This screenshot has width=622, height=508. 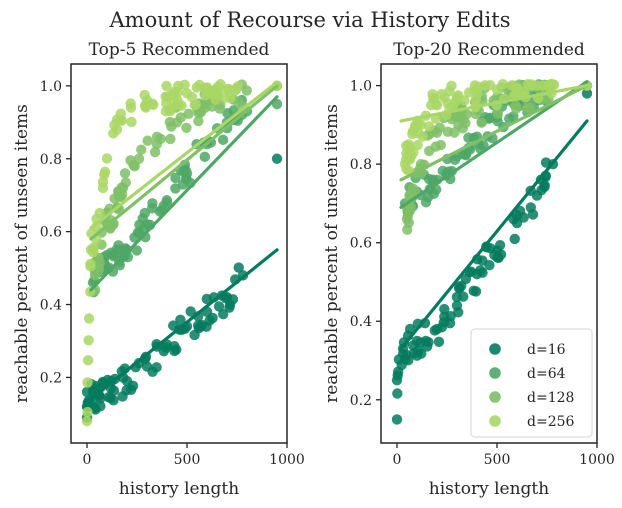 What do you see at coordinates (531, 383) in the screenshot?
I see `legend: d=16 d=64 d=128 d=256` at bounding box center [531, 383].